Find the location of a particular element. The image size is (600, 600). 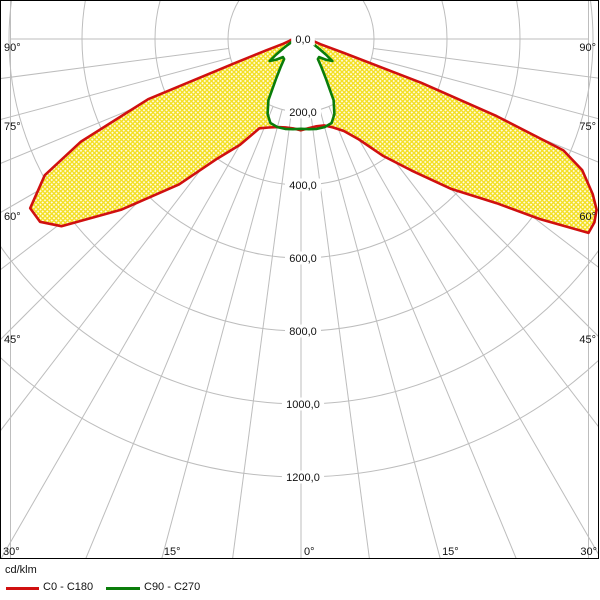

angle-label-left: 15° is located at coordinates (172, 552).